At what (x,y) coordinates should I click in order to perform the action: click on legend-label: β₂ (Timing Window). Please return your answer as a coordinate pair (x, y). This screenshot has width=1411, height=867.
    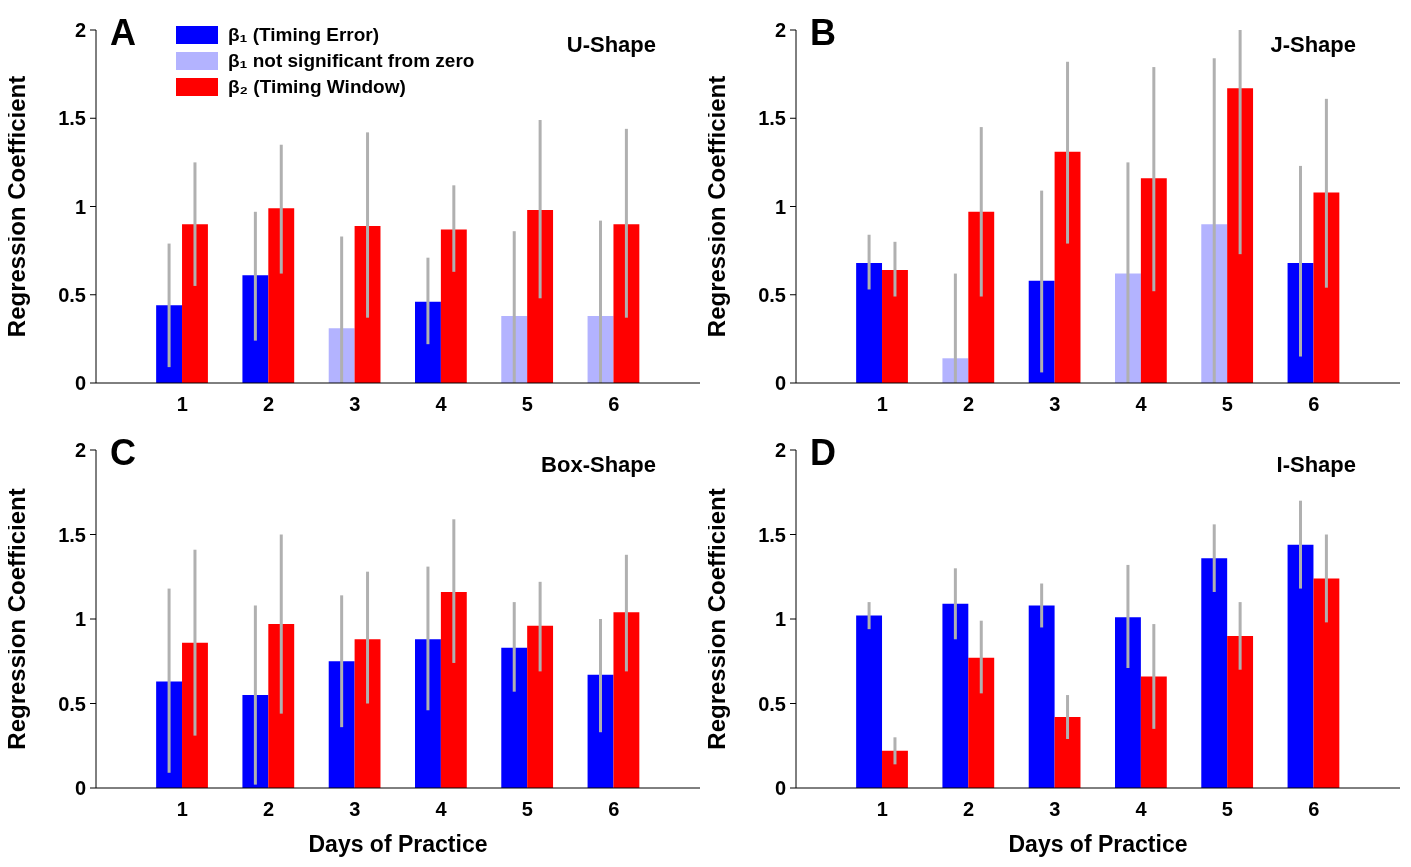
    Looking at the image, I should click on (317, 87).